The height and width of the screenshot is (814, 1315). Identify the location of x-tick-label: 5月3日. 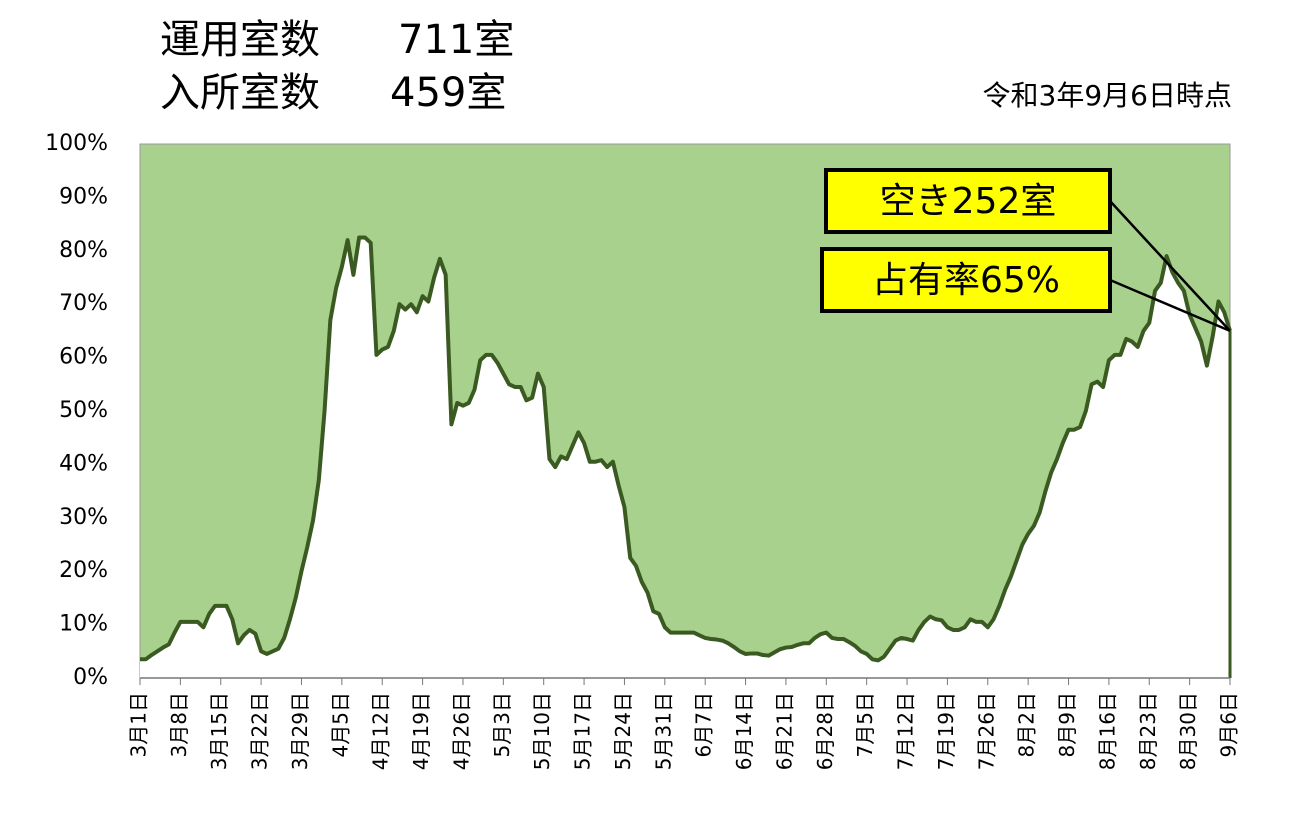
(502, 724).